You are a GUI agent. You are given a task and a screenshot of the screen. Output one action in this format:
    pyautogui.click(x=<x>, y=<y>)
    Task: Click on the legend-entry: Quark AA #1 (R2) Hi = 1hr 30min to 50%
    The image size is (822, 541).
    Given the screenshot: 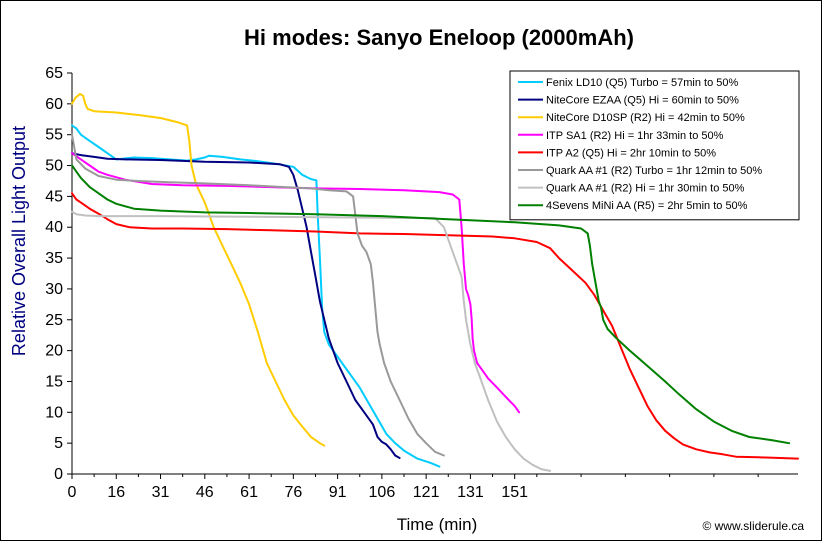 What is the action you would take?
    pyautogui.click(x=645, y=189)
    